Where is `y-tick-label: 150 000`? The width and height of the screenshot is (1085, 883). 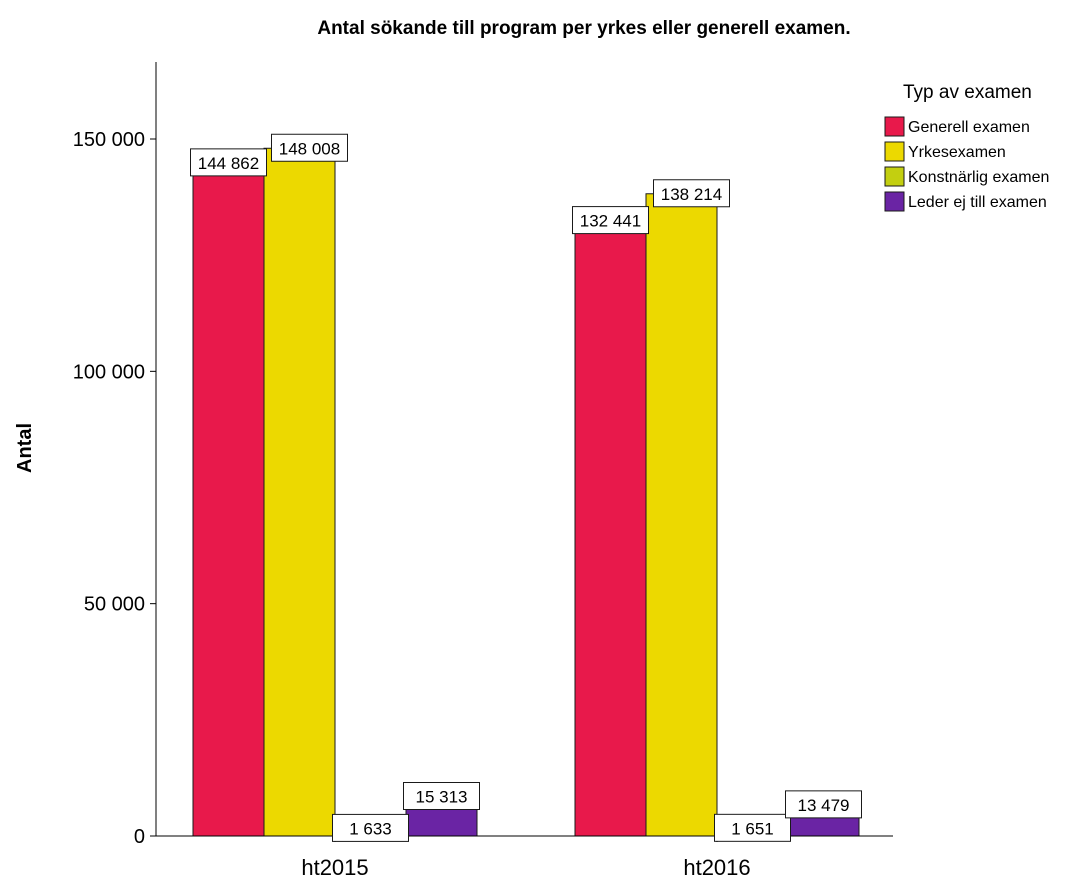
y-tick-label: 150 000 is located at coordinates (109, 140).